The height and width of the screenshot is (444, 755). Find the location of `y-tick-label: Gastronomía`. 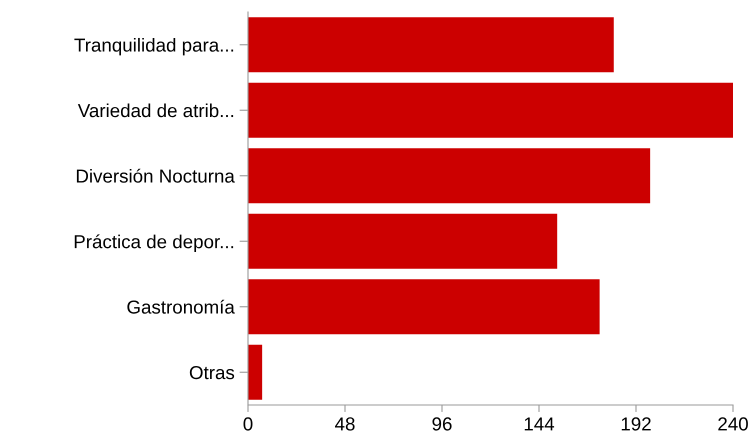

y-tick-label: Gastronomía is located at coordinates (181, 307).